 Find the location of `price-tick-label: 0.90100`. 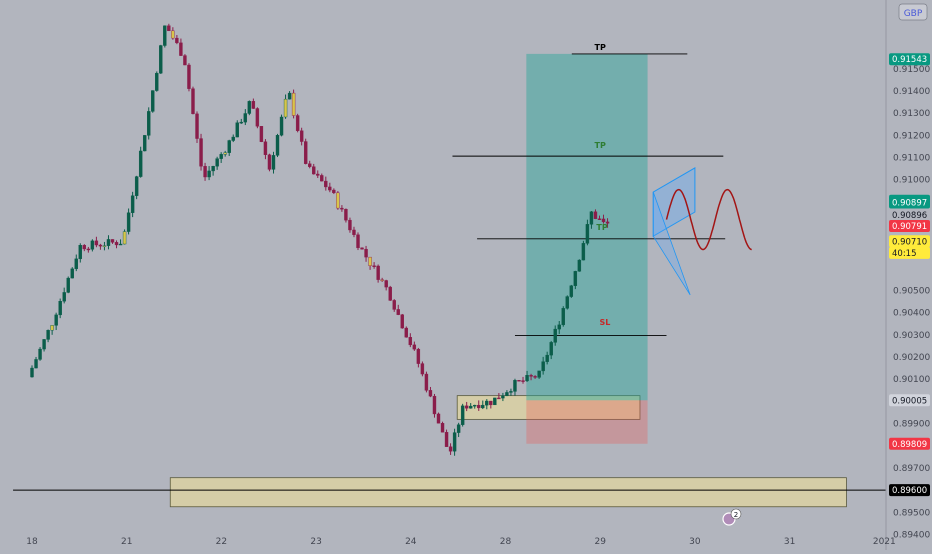

price-tick-label: 0.90100 is located at coordinates (911, 380).